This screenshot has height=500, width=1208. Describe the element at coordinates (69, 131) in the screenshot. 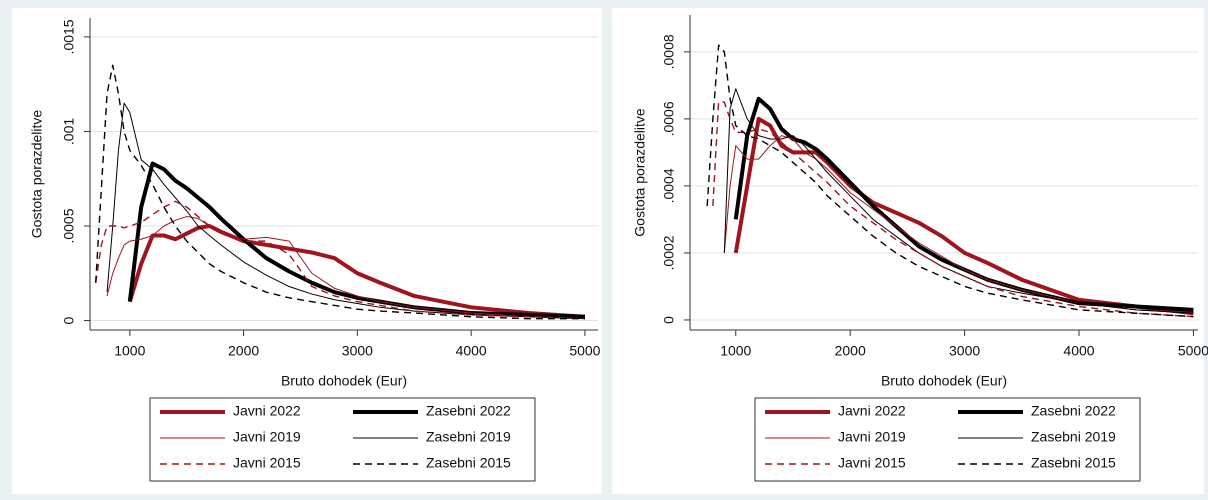

I see `y-tick-label: .001` at that location.